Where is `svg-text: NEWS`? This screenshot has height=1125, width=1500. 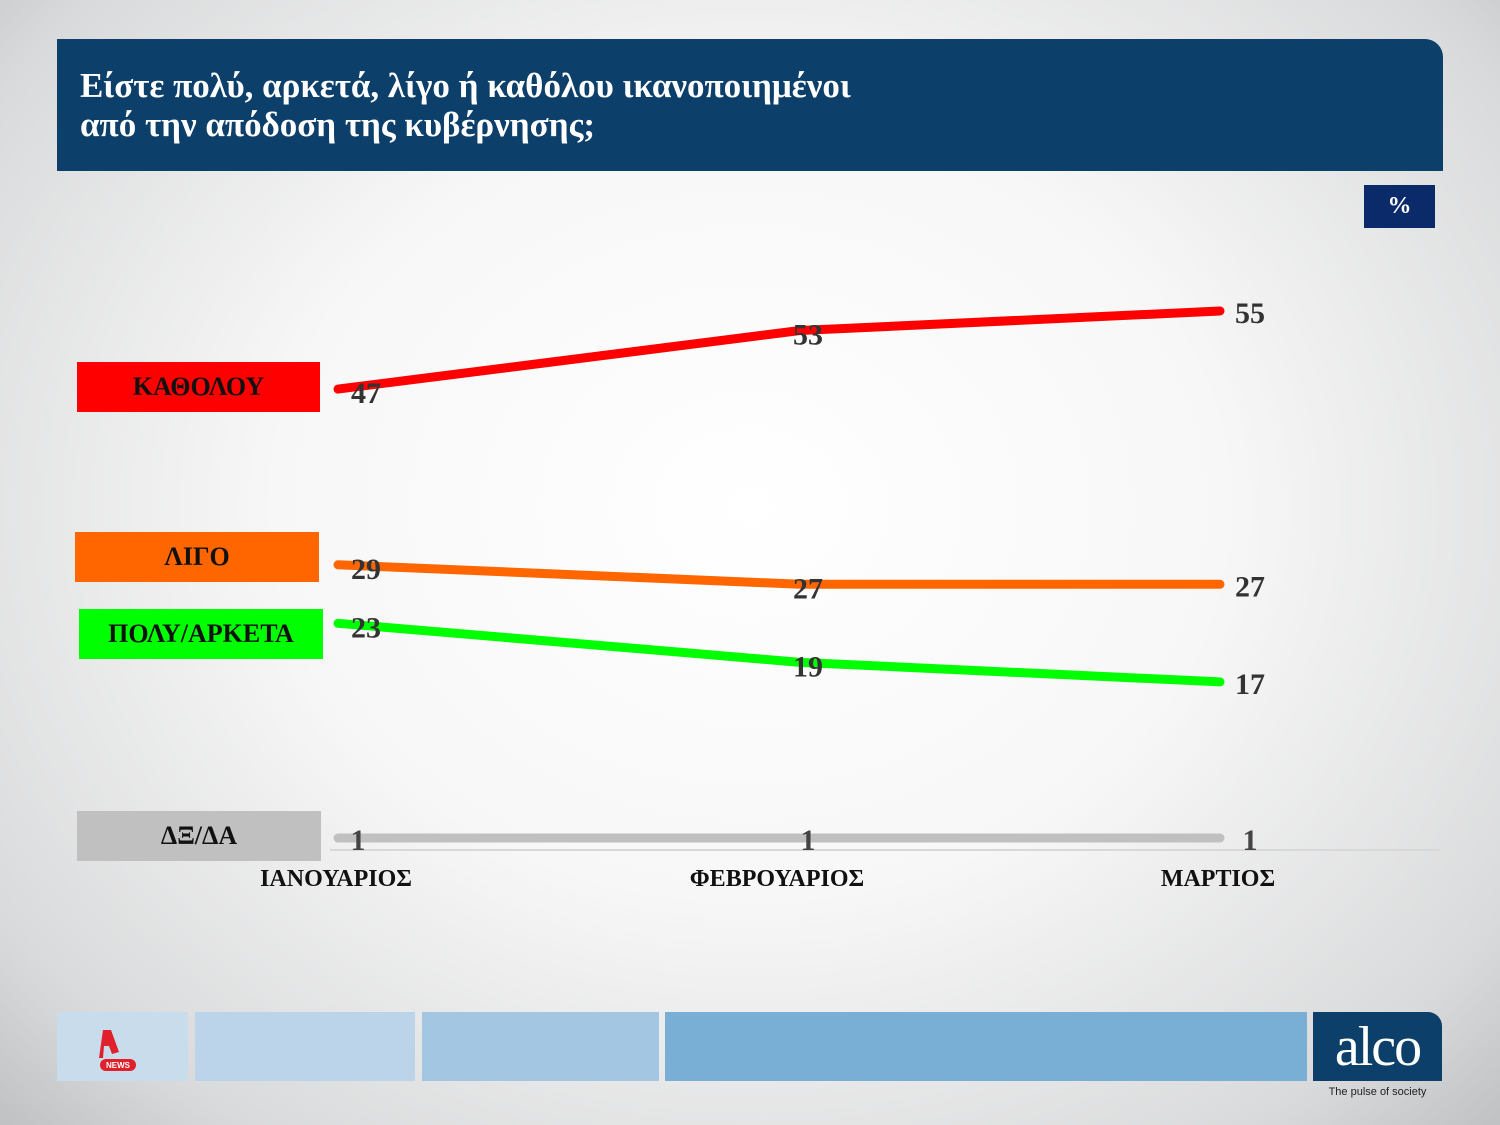
svg-text: NEWS is located at coordinates (118, 1065).